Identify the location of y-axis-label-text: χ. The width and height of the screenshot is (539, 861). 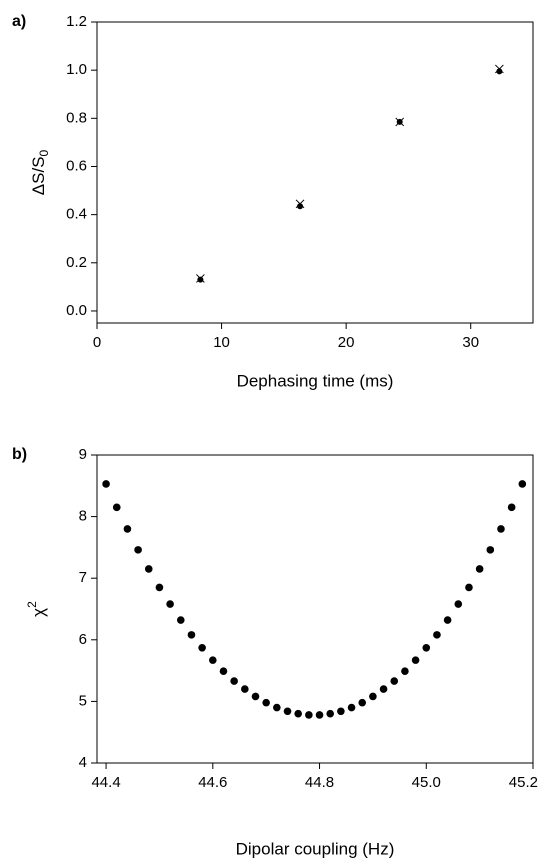
(38, 612).